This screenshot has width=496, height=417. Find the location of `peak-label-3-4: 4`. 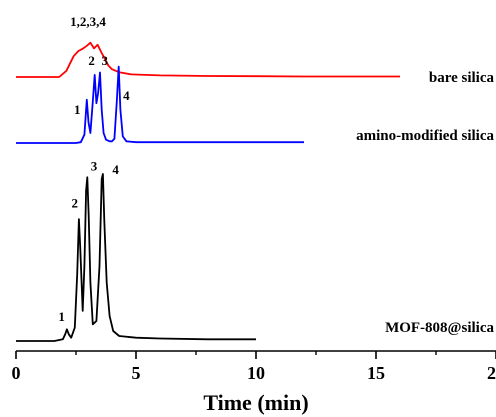

peak-label-3-4: 4 is located at coordinates (115, 169).